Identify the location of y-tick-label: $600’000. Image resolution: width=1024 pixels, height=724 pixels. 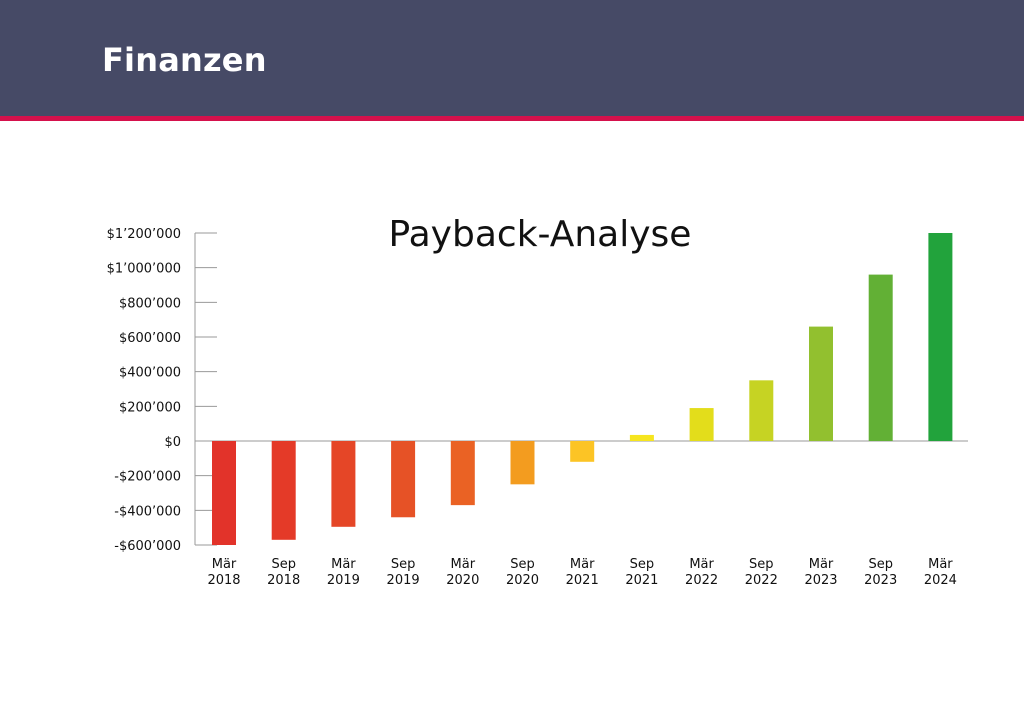
(150, 338).